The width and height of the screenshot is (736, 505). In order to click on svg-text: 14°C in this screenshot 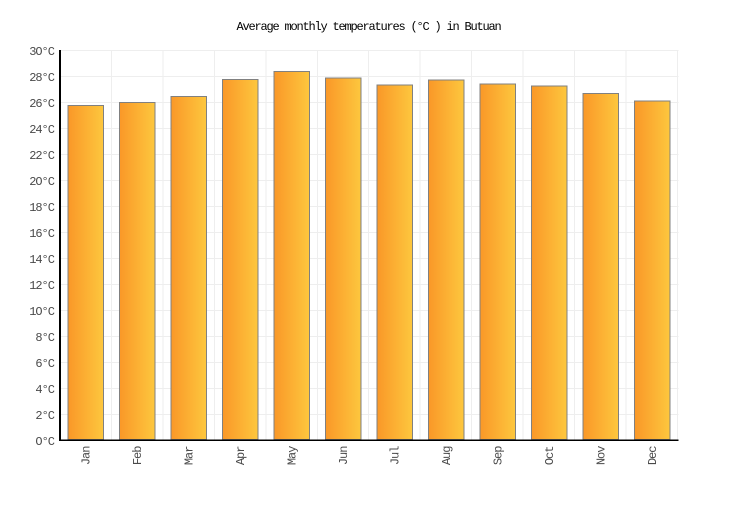, I will do `click(41, 260)`.